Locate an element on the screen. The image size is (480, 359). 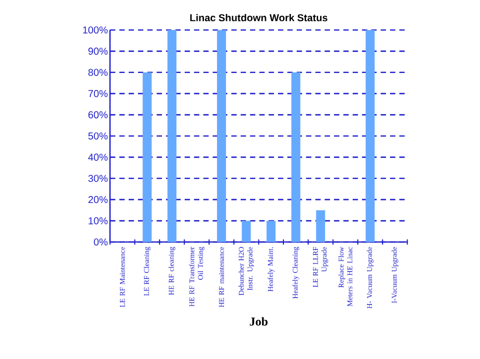
y-tick-label: 10% is located at coordinates (98, 220).